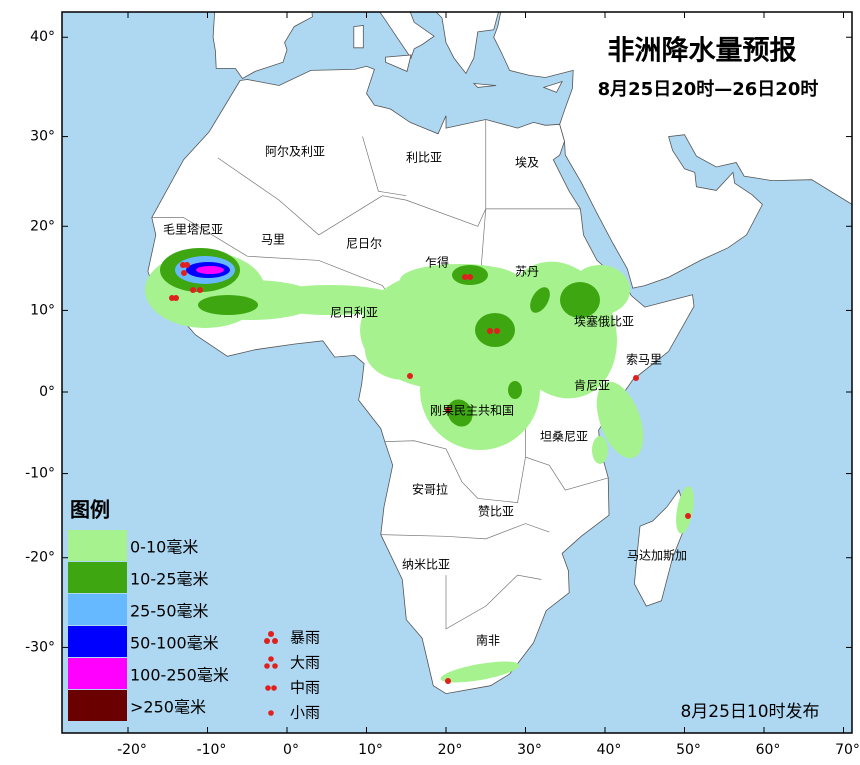 The image size is (860, 765). What do you see at coordinates (424, 158) in the screenshot?
I see `country-label: 利比亚` at bounding box center [424, 158].